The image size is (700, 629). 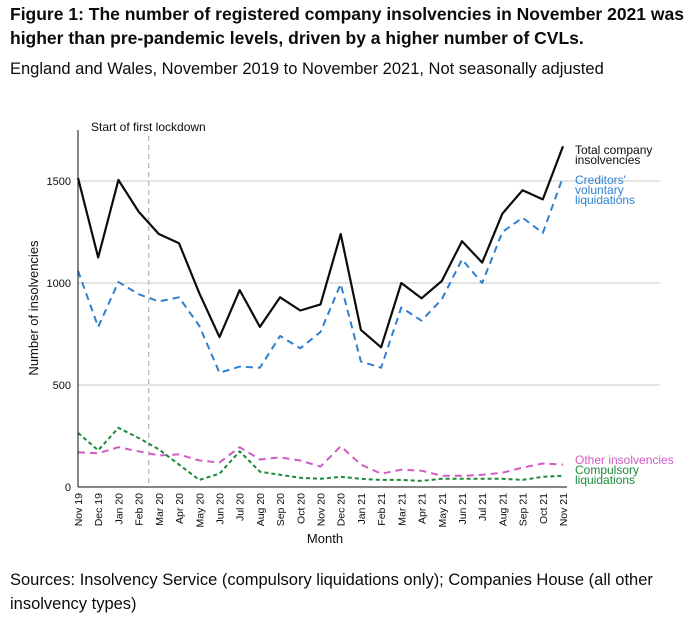 What do you see at coordinates (564, 509) in the screenshot?
I see `x-tick-label: Nov 21` at bounding box center [564, 509].